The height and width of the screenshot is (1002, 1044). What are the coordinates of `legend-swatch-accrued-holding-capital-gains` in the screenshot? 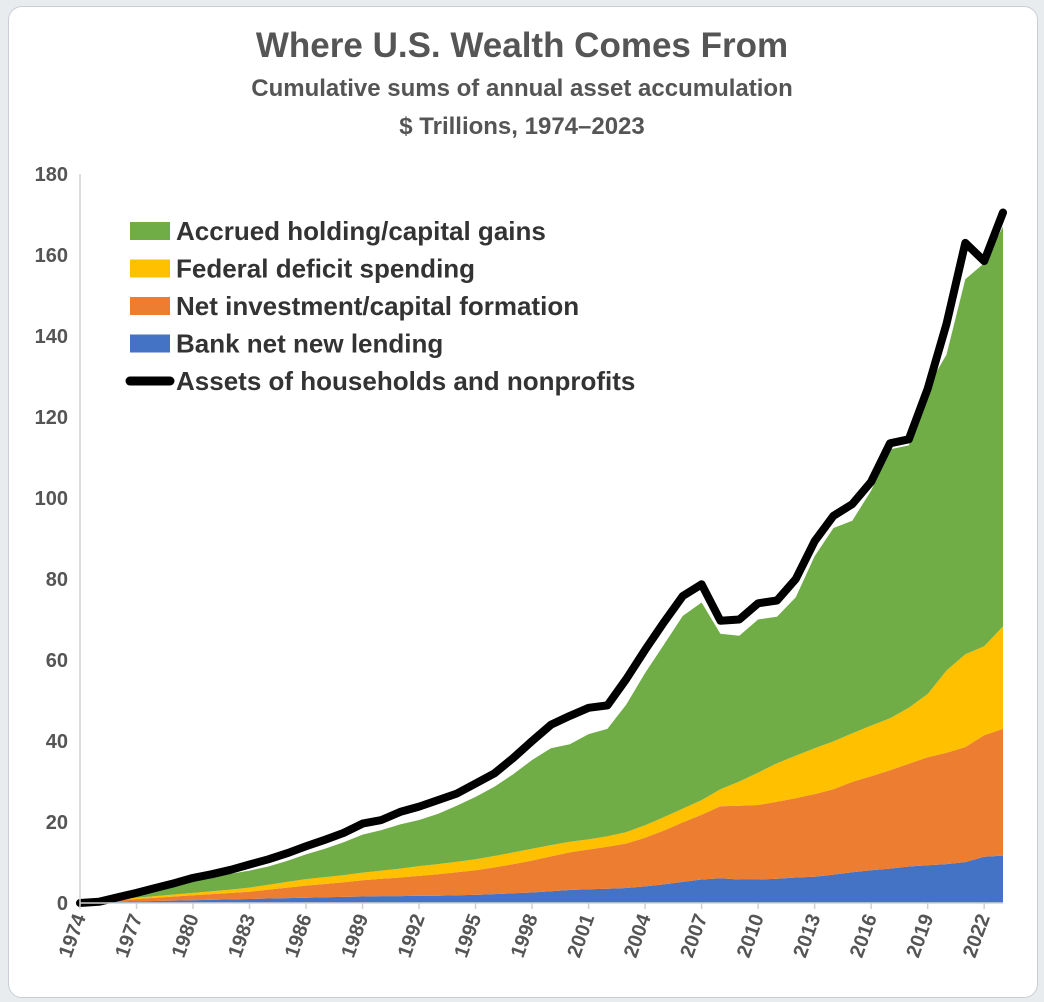 It's located at (150, 231).